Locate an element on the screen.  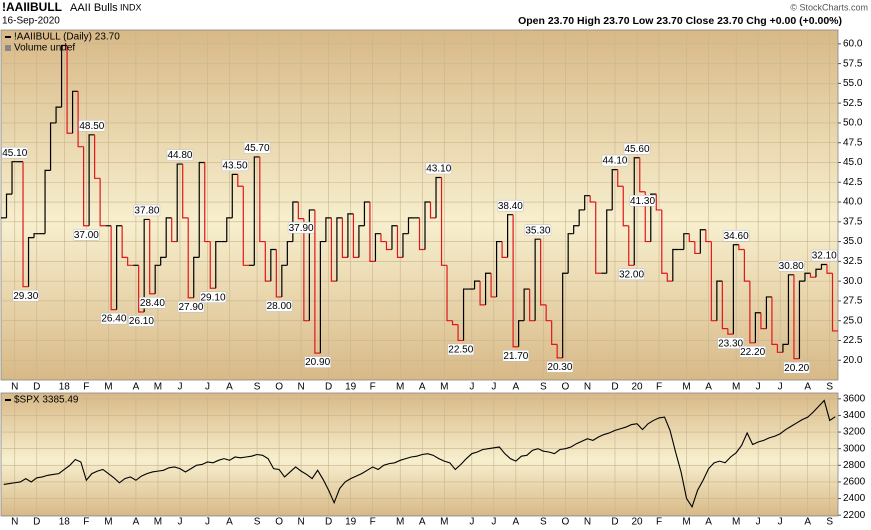
value-label: 26.40 is located at coordinates (114, 318).